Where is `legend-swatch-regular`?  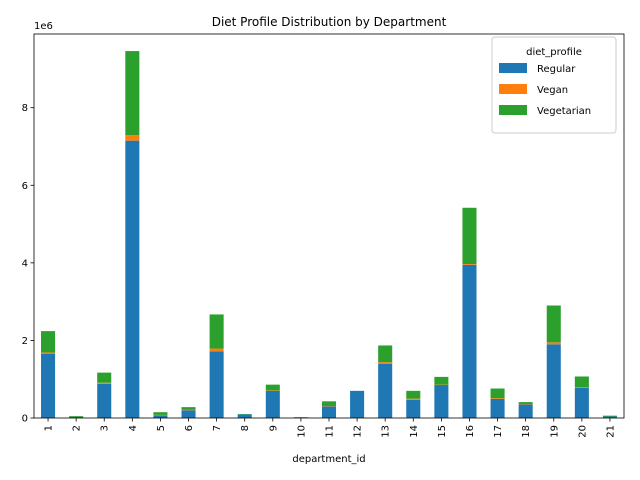
legend-swatch-regular is located at coordinates (513, 68).